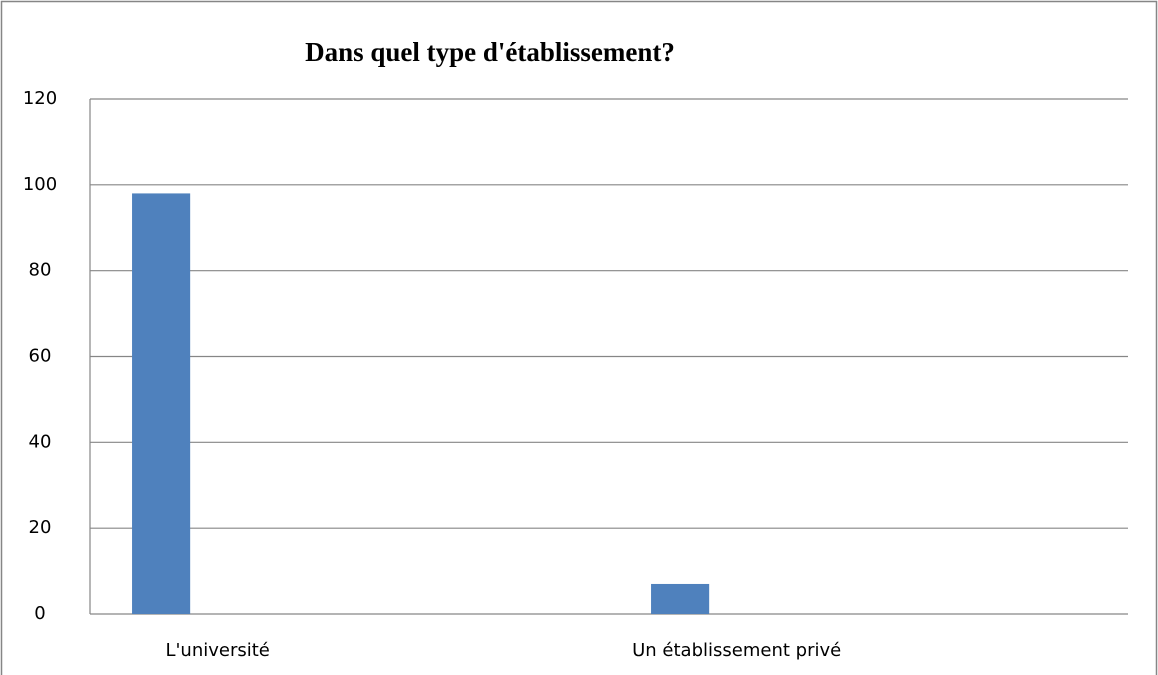 The image size is (1158, 675). What do you see at coordinates (40, 356) in the screenshot?
I see `y-tick-label: 60` at bounding box center [40, 356].